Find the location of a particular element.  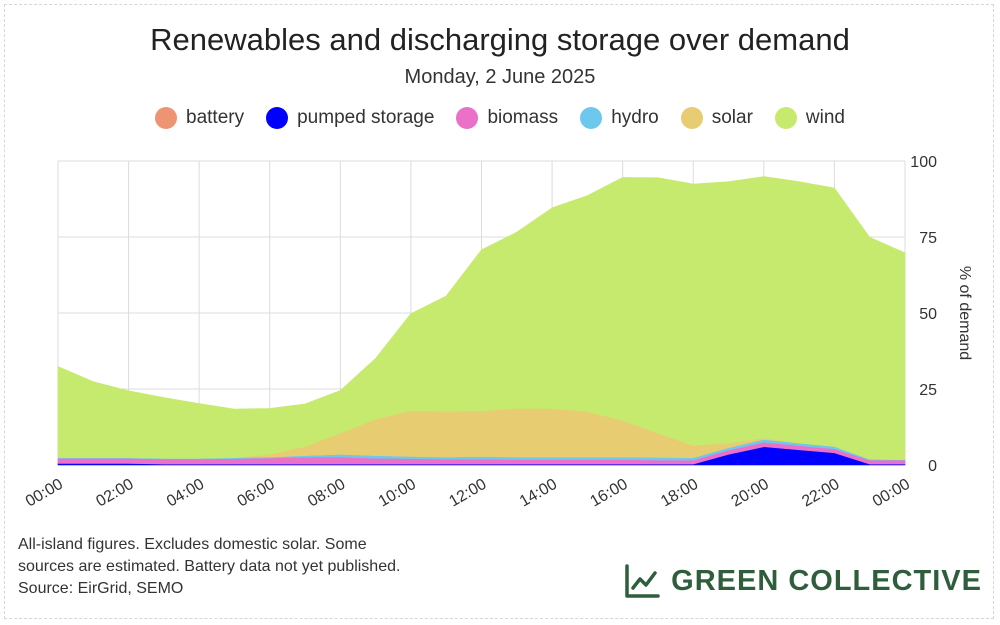

x-tick-label: 04:00 is located at coordinates (185, 493).